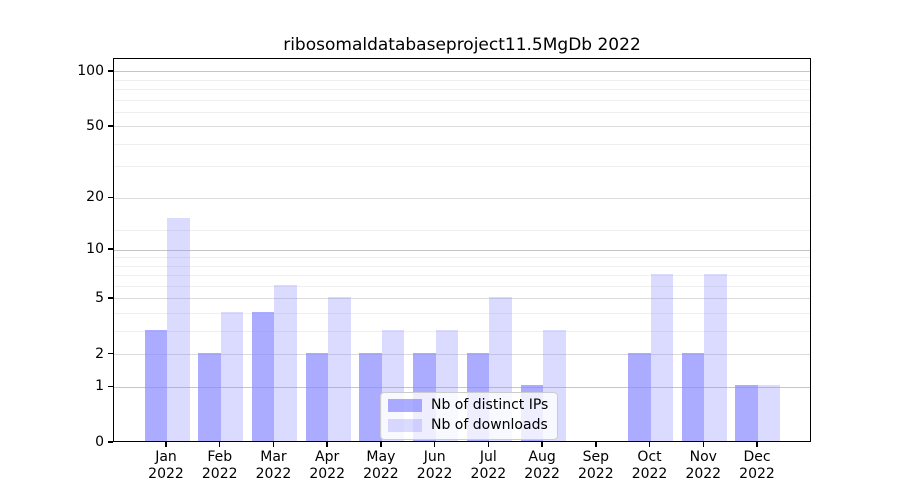  Describe the element at coordinates (649, 465) in the screenshot. I see `x-tick-label-10: Oct 2022` at that location.